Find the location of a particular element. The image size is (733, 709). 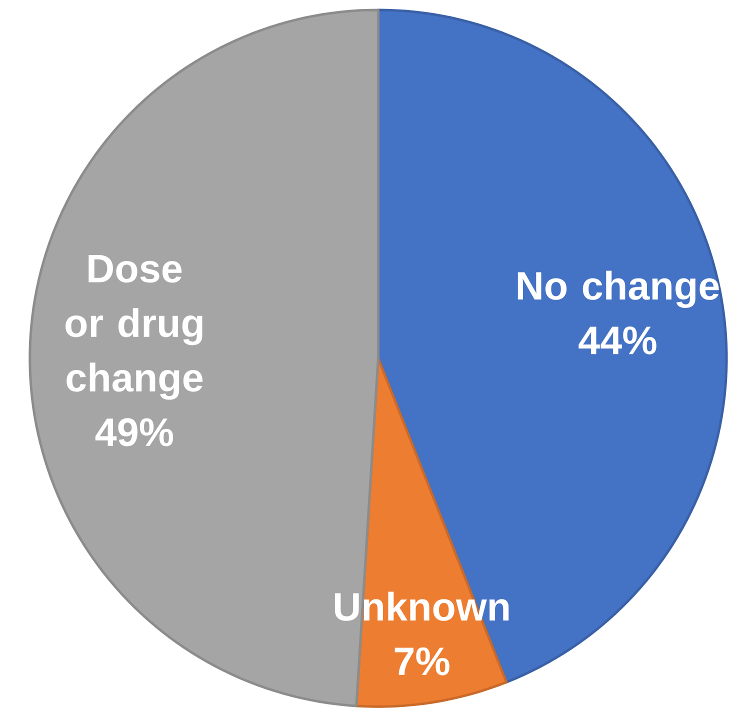

slice-label: No change is located at coordinates (618, 289).